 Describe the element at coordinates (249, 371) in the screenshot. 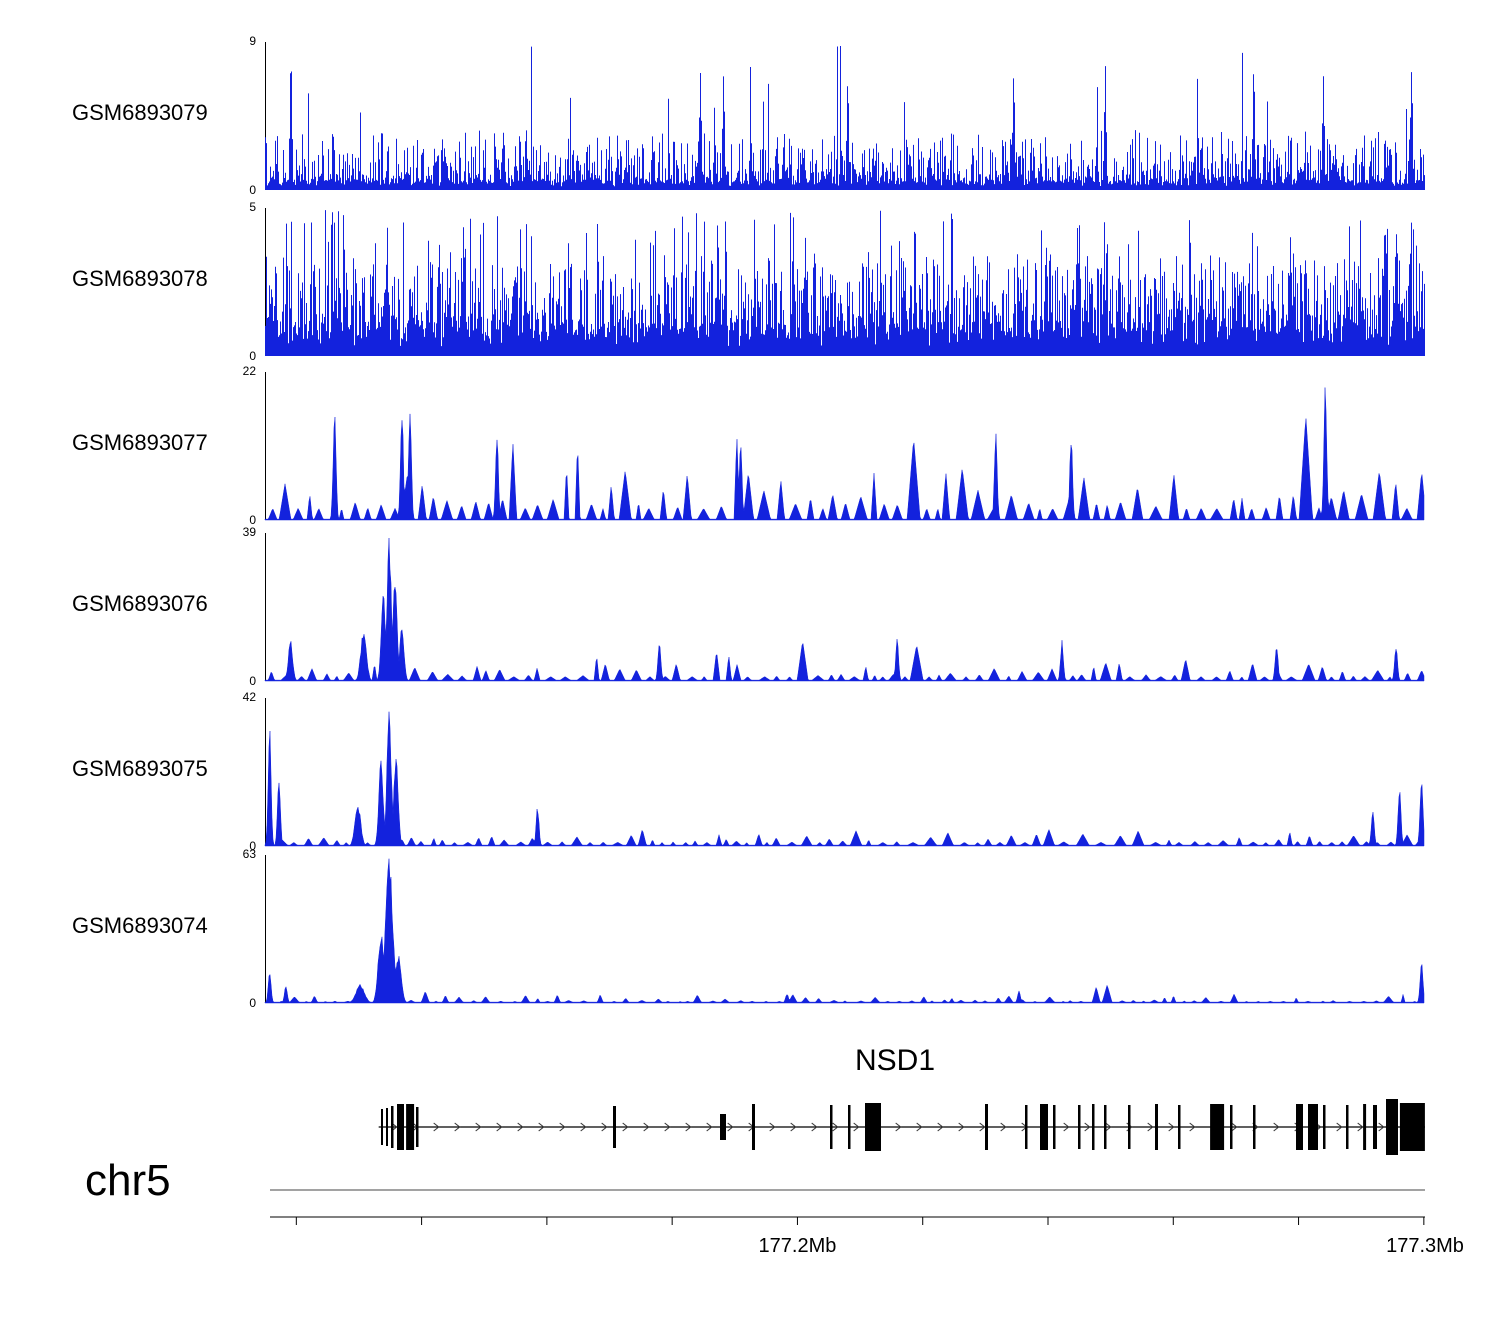

I see `y-axis-max-label: 22` at that location.